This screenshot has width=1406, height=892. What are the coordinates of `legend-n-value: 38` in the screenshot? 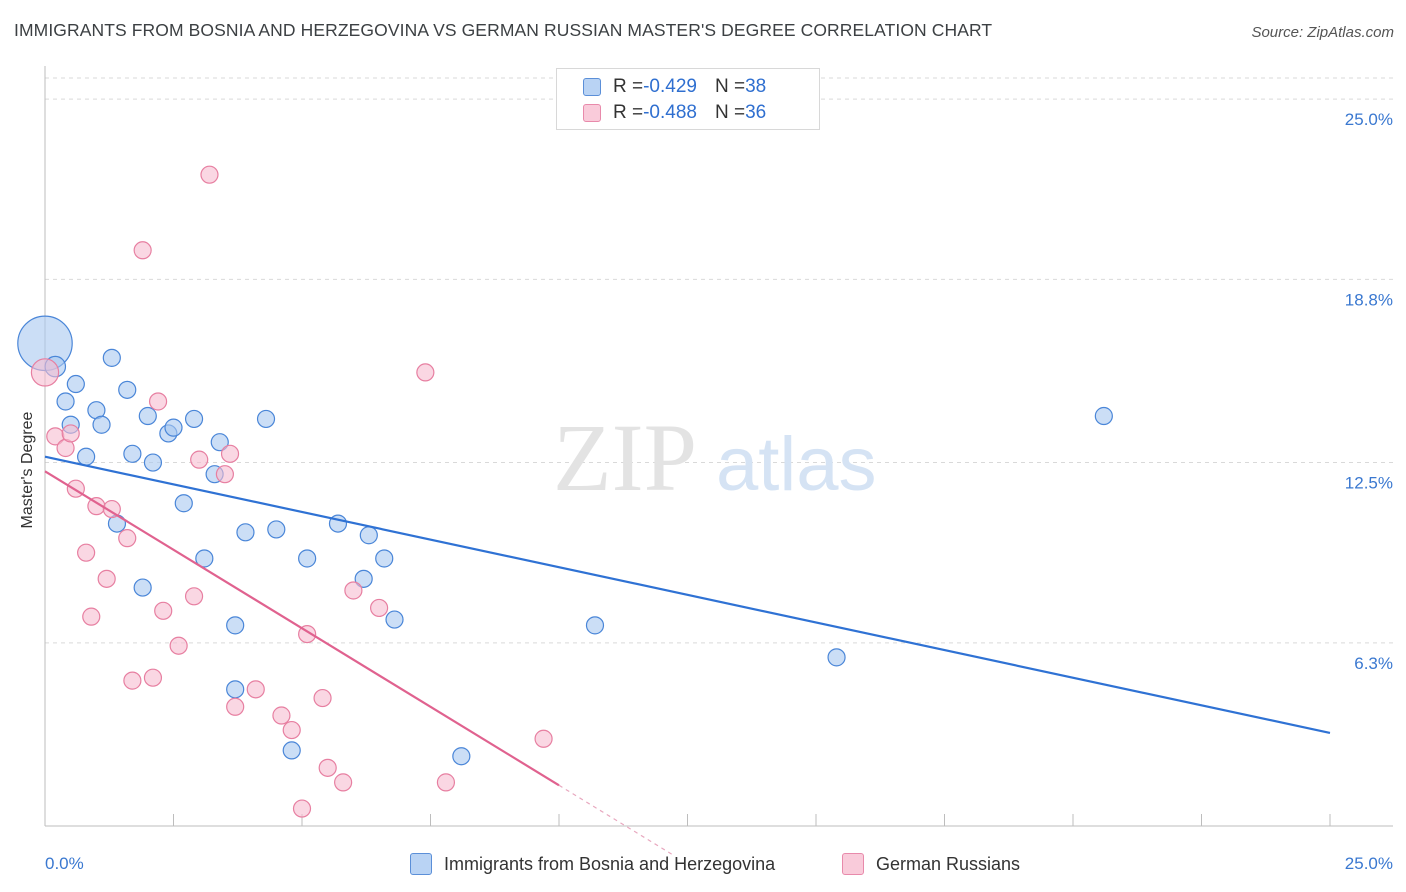 It's located at (756, 86).